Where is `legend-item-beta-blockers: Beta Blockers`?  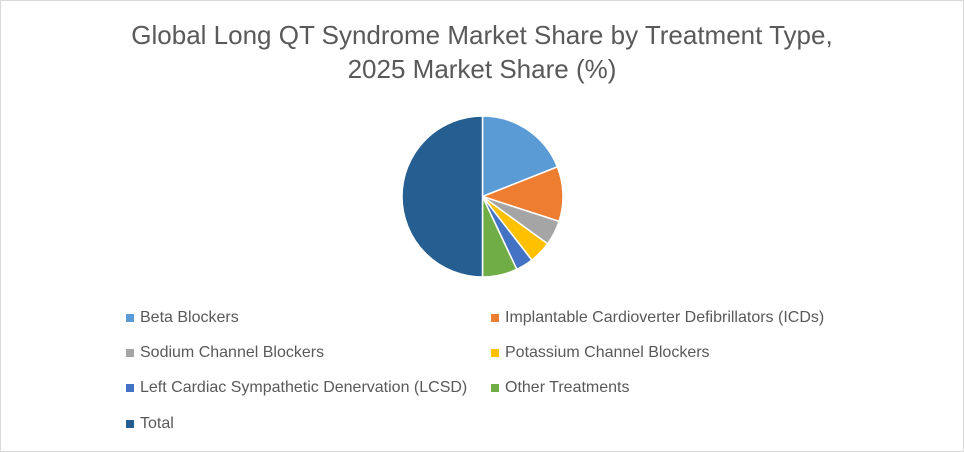 legend-item-beta-blockers: Beta Blockers is located at coordinates (182, 318).